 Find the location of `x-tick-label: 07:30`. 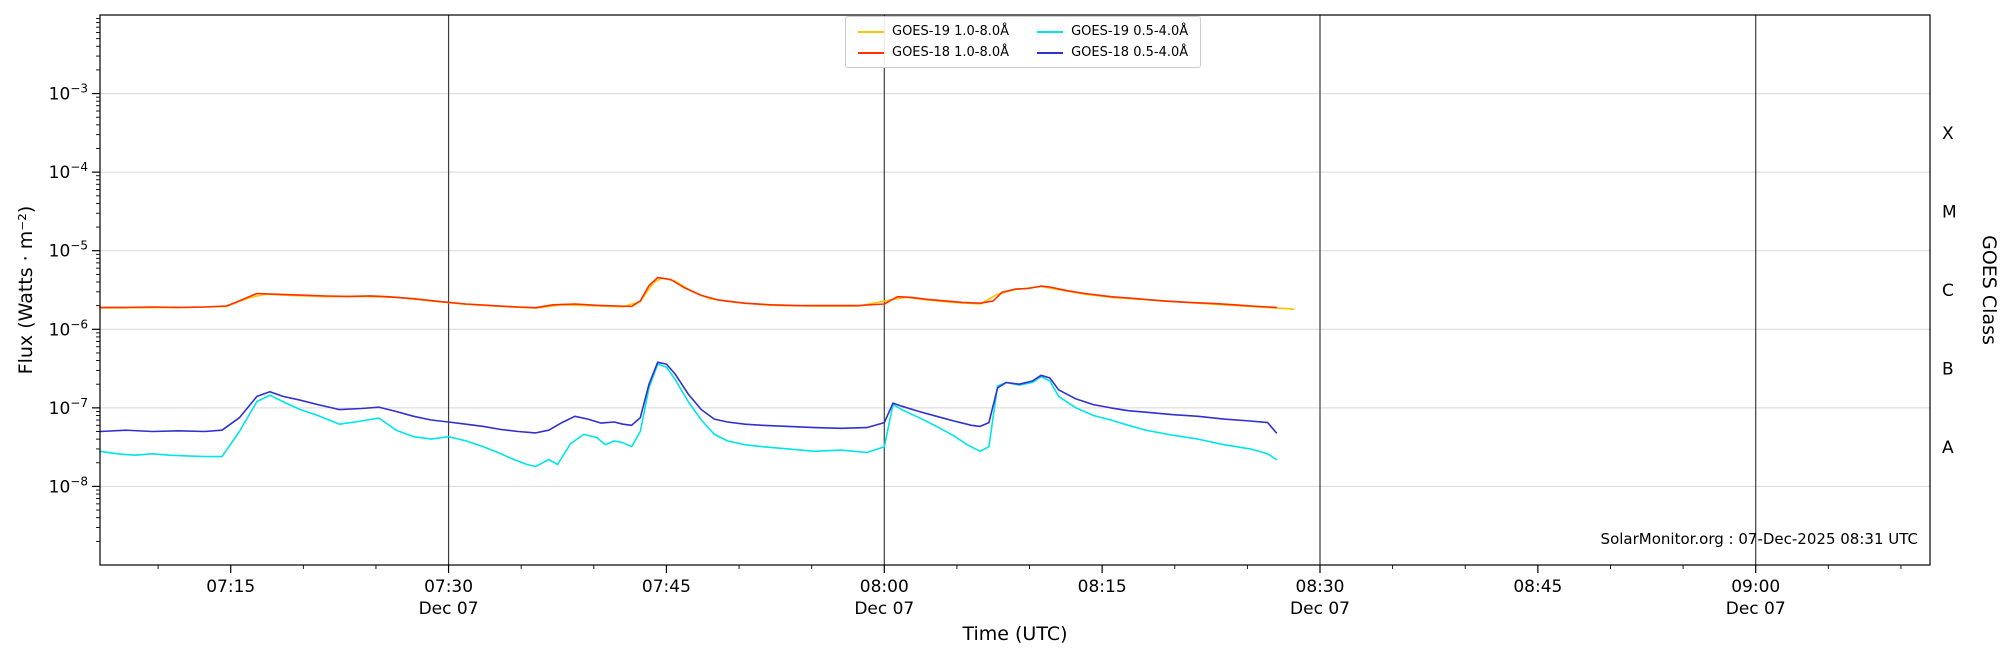

x-tick-label: 07:30 is located at coordinates (448, 587).